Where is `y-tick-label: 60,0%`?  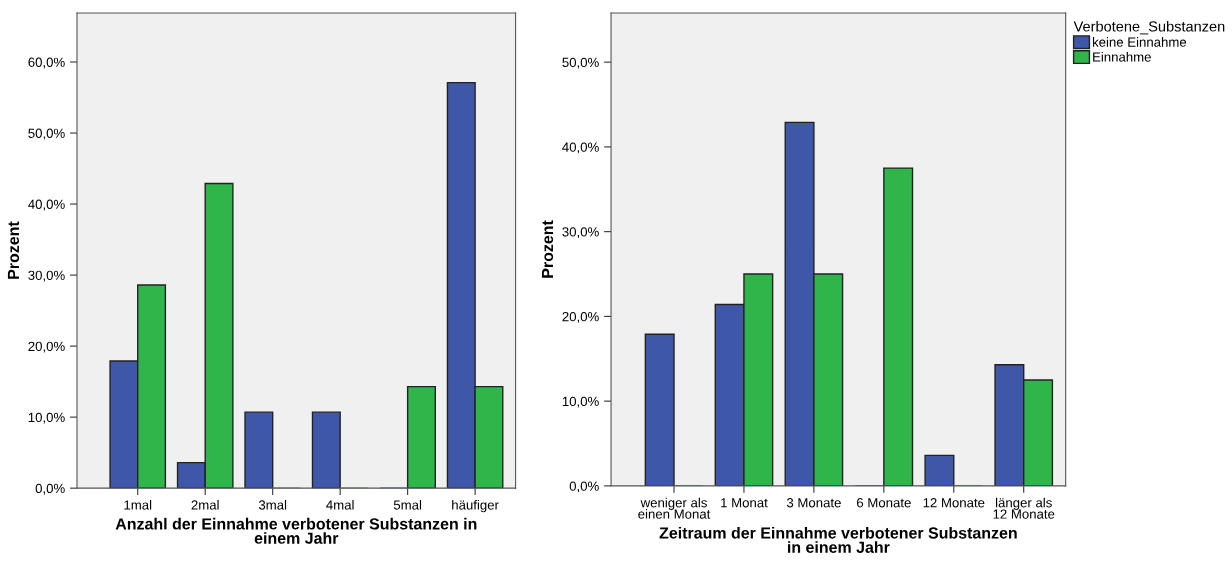
y-tick-label: 60,0% is located at coordinates (46, 63).